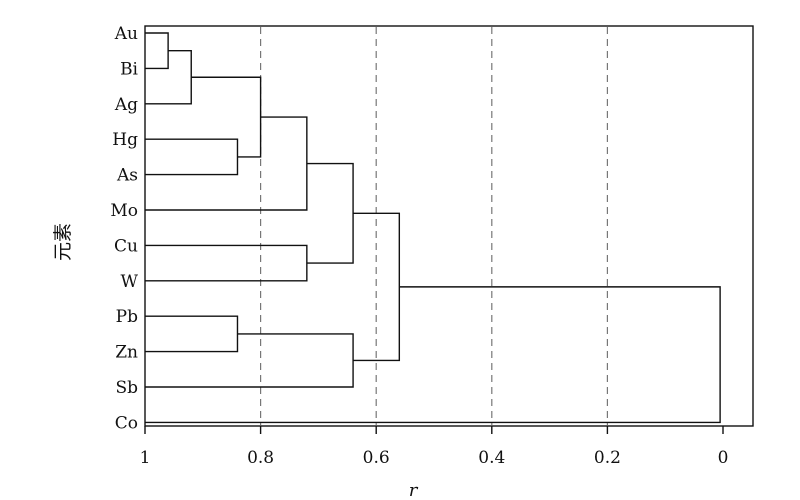  Describe the element at coordinates (126, 423) in the screenshot. I see `leaf-label-co: Co` at that location.